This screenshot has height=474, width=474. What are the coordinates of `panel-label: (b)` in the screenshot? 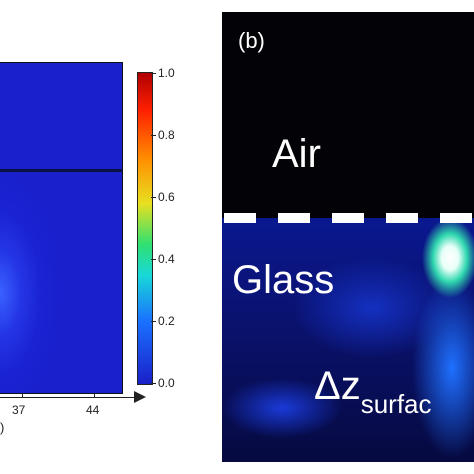 It's located at (251, 40).